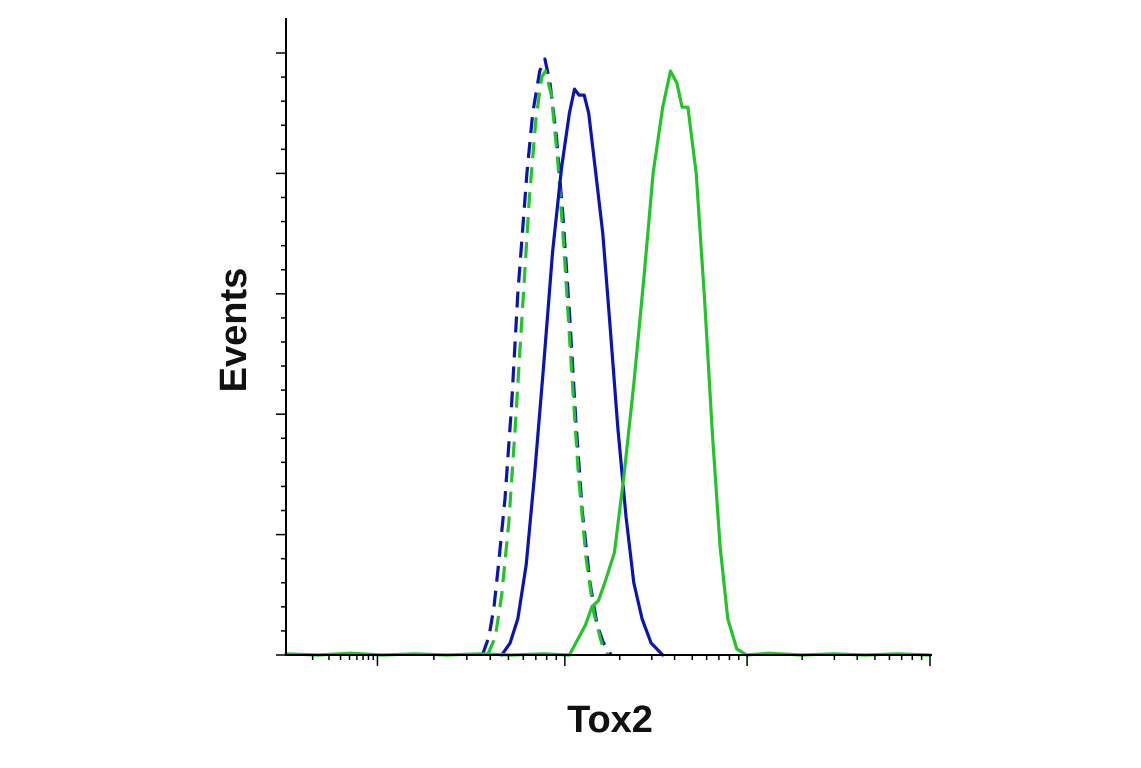 Image resolution: width=1141 pixels, height=768 pixels. What do you see at coordinates (281, 354) in the screenshot?
I see `y-axis-ticks` at bounding box center [281, 354].